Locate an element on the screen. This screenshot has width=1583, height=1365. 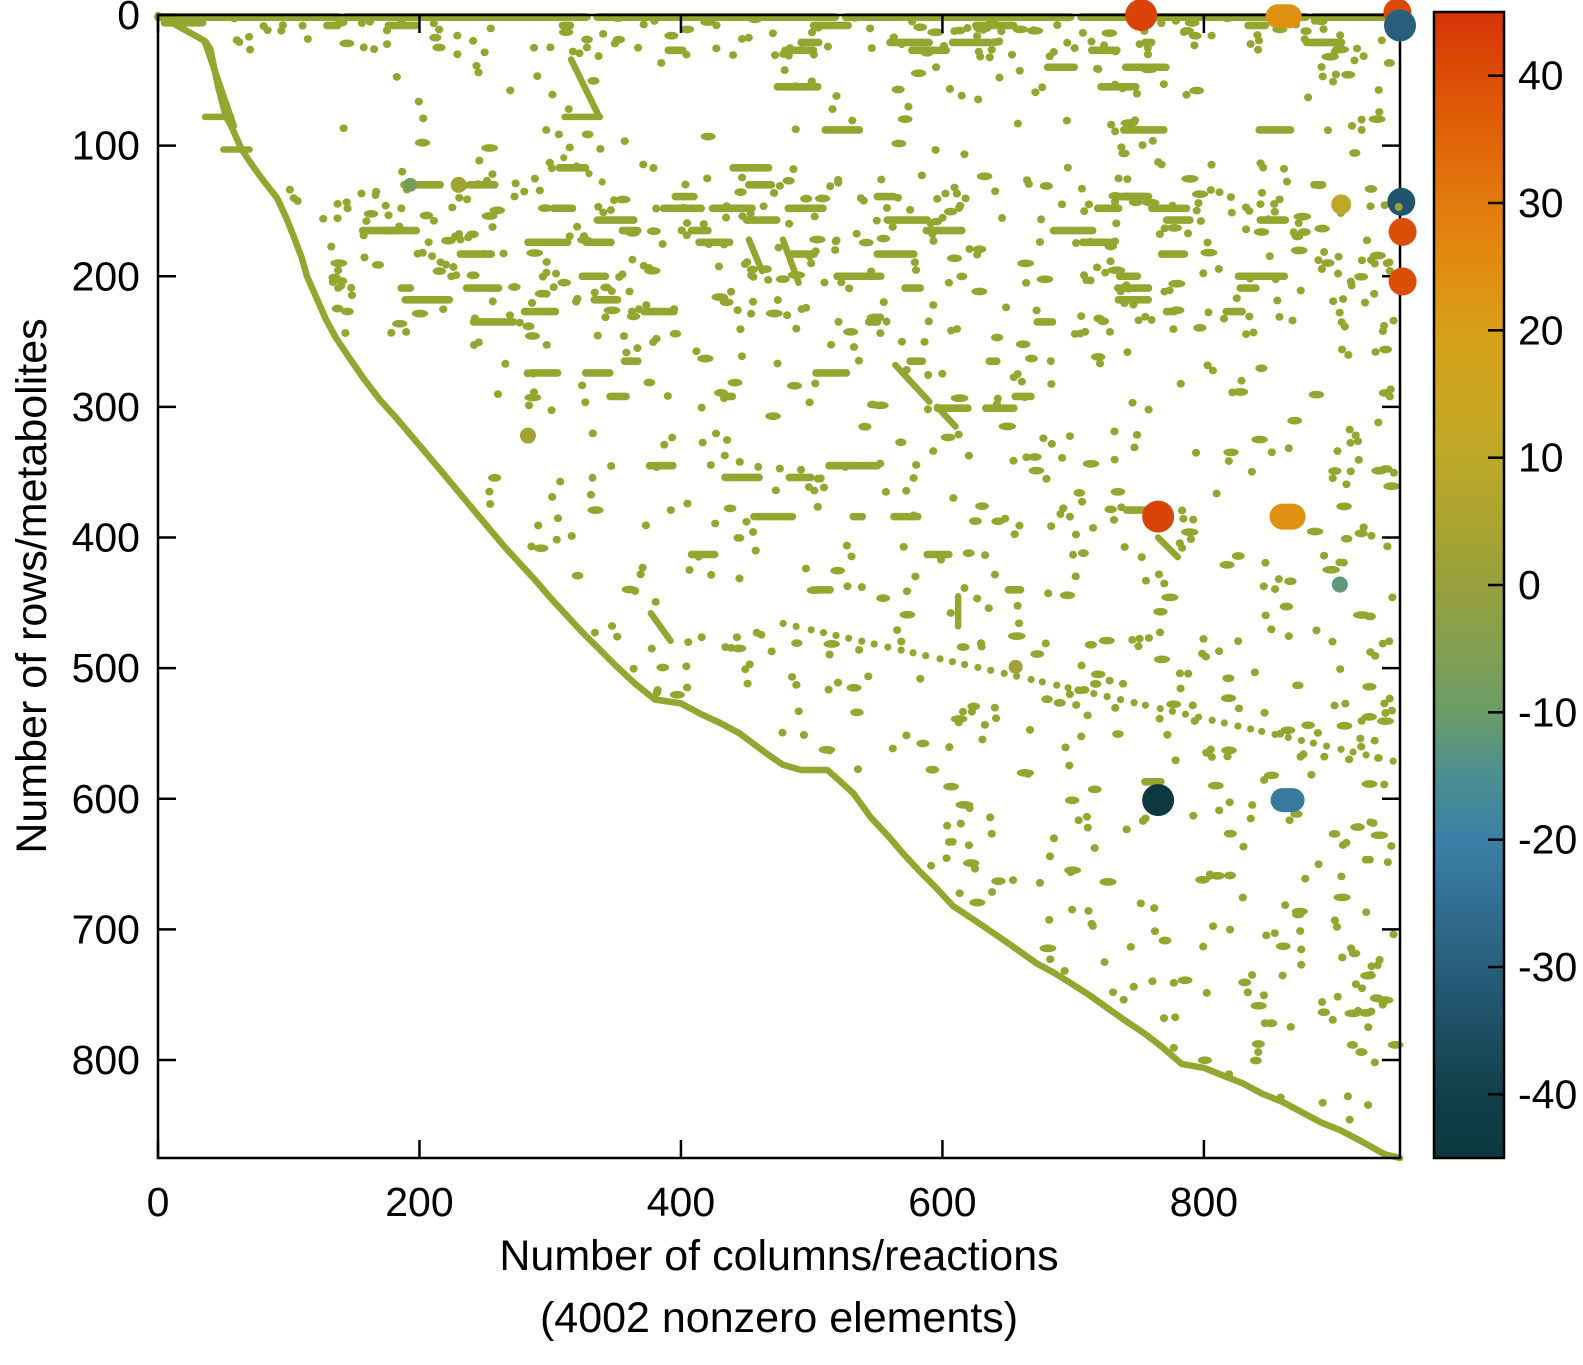
y-tick-label: 200 is located at coordinates (106, 276).